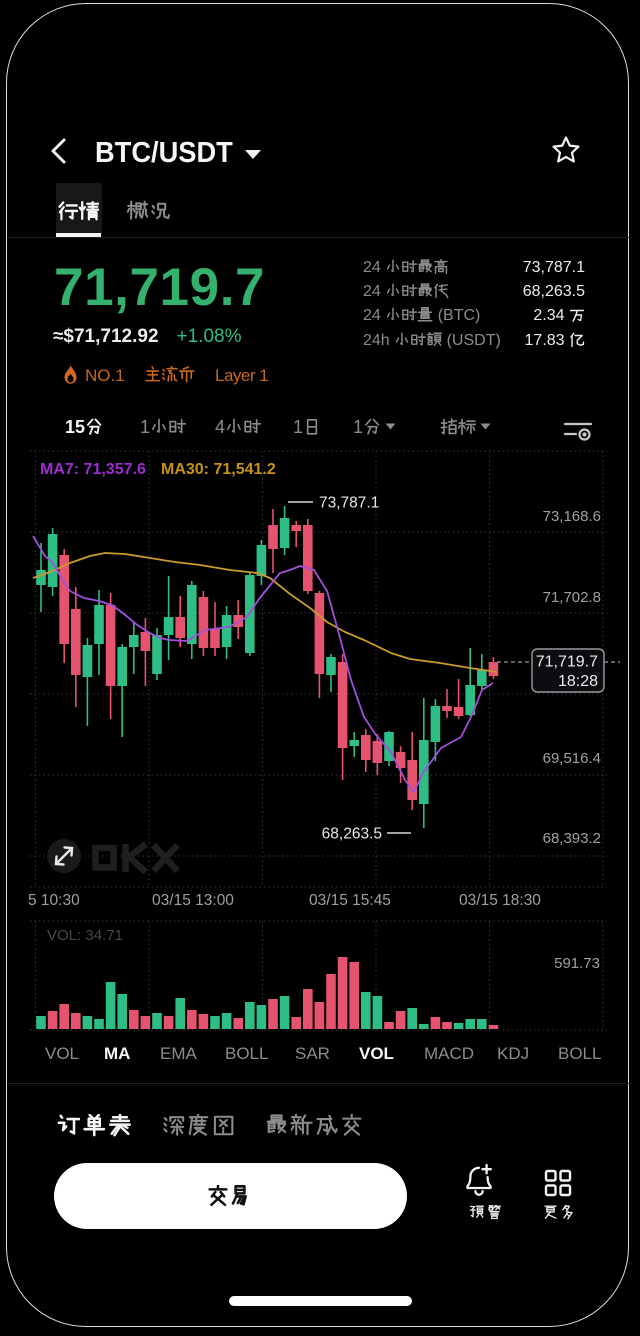  What do you see at coordinates (349, 503) in the screenshot?
I see `svg-text: 73,787.1` at bounding box center [349, 503].